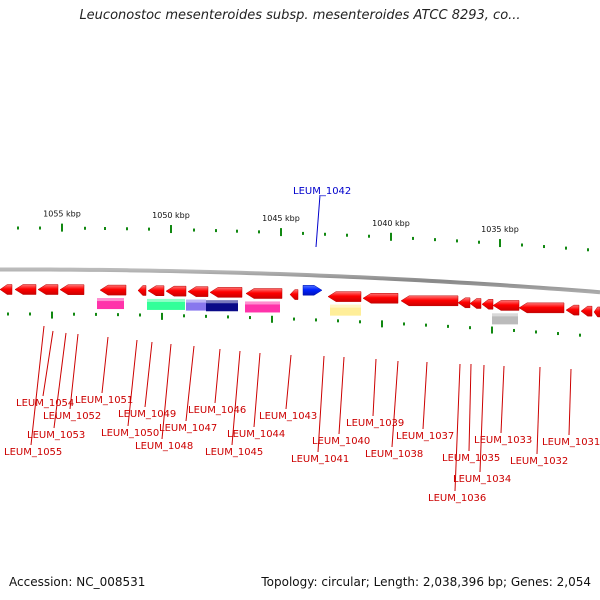 This screenshot has height=600, width=600. What do you see at coordinates (281, 218) in the screenshot?
I see `scale-label: 1045 kbp` at bounding box center [281, 218].